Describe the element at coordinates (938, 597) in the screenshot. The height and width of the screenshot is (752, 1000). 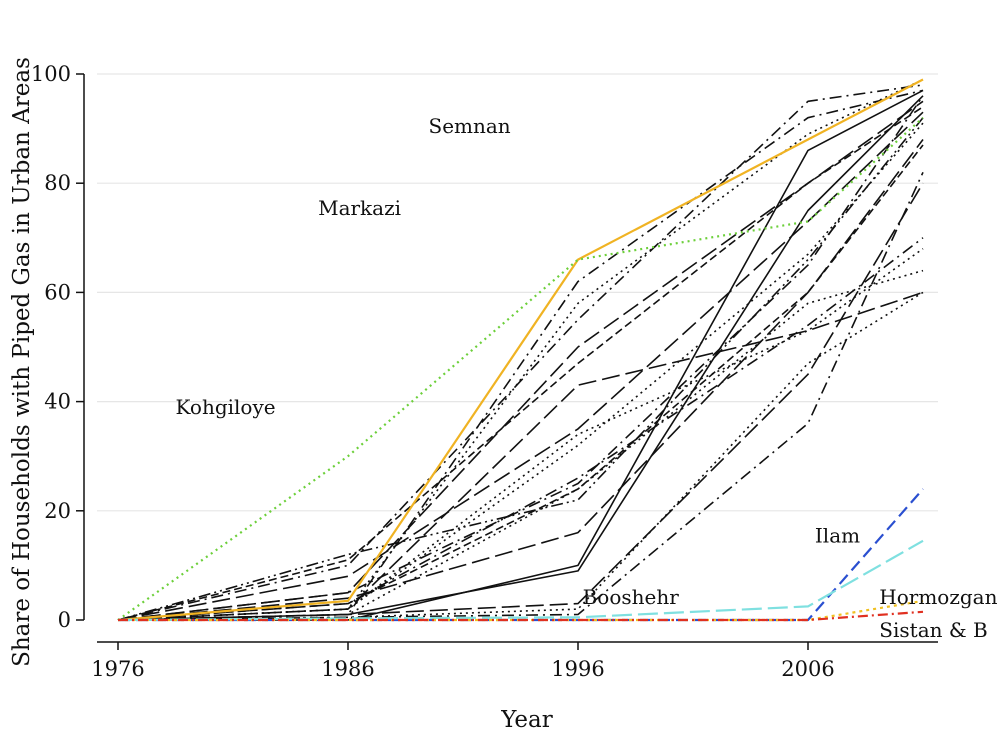
I see `annotation-hormozgan: Hormozgan` at that location.